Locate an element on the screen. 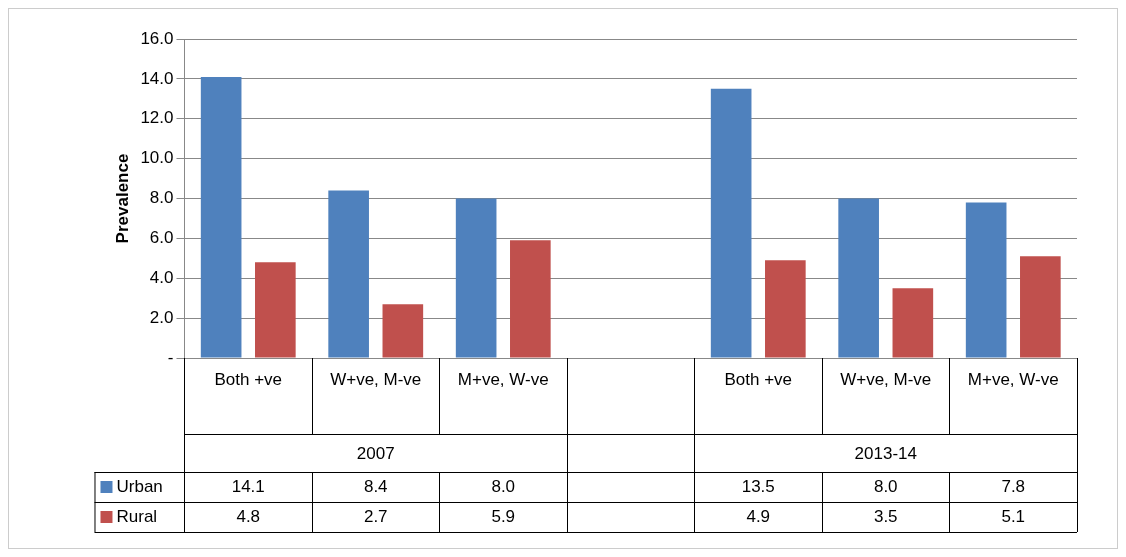 This screenshot has height=557, width=1126. data-label: 5.1 is located at coordinates (1013, 516).